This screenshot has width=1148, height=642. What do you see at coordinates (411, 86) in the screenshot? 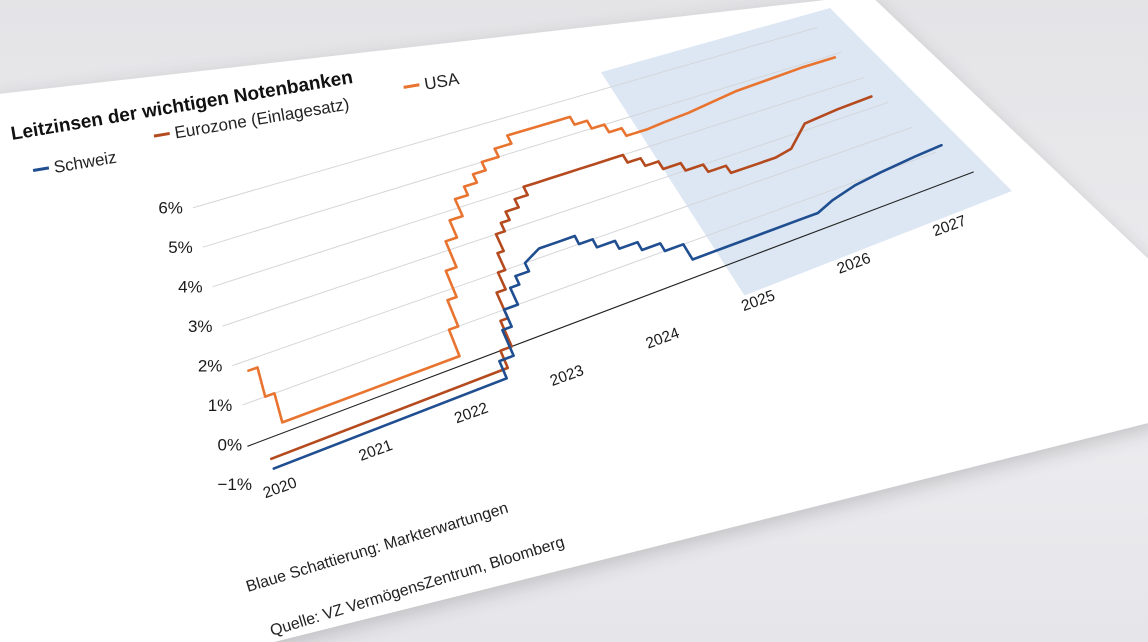
I see `legend-swatch-usa` at bounding box center [411, 86].